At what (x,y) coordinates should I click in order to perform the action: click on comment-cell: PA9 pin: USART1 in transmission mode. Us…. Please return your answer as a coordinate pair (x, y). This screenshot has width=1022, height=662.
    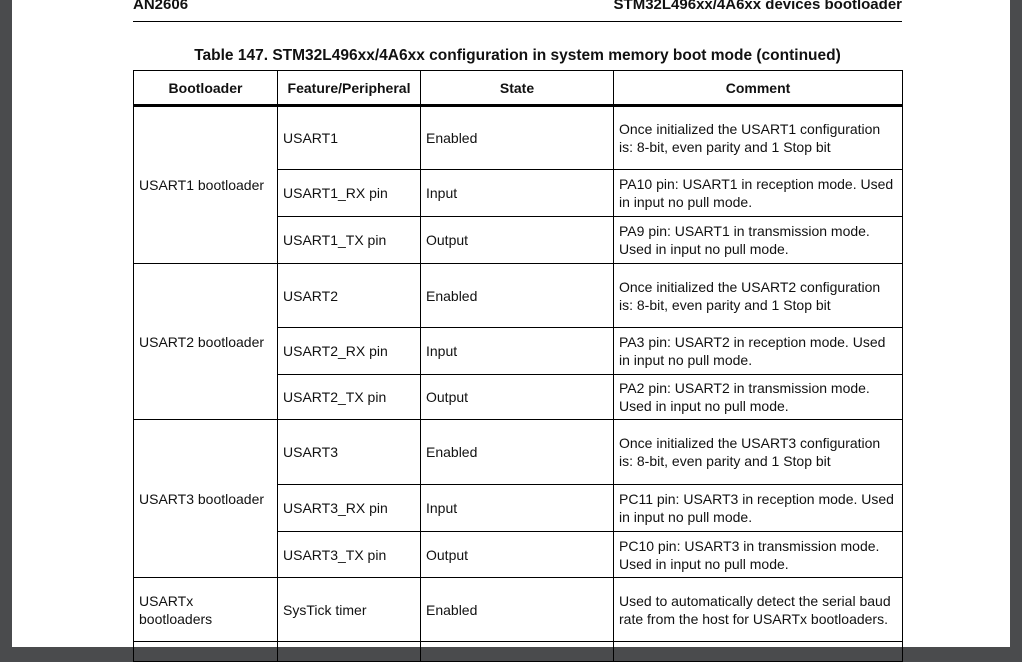
    Looking at the image, I should click on (758, 240).